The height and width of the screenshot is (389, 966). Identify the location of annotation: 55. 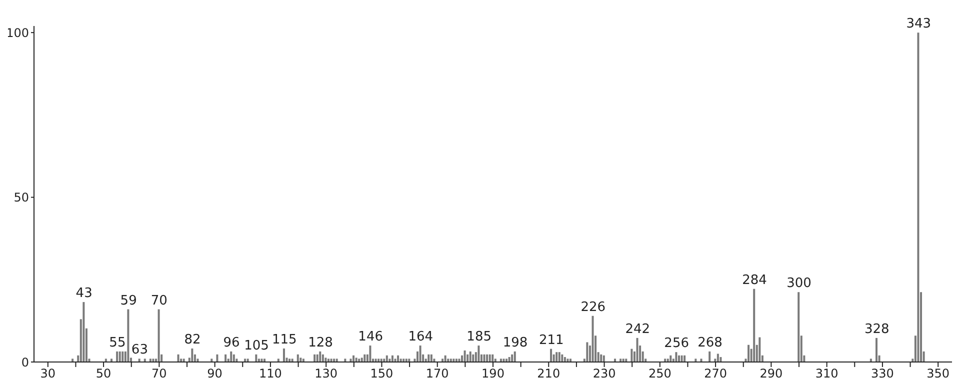
(117, 342).